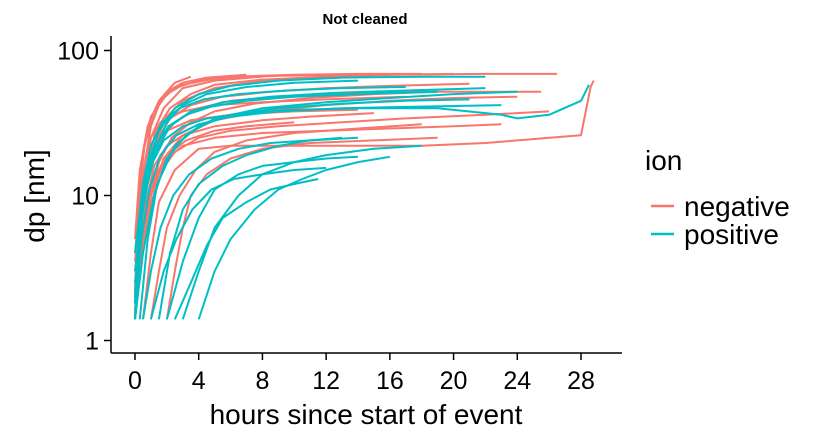 This screenshot has width=822, height=440. I want to click on x-tick-label: 0, so click(135, 381).